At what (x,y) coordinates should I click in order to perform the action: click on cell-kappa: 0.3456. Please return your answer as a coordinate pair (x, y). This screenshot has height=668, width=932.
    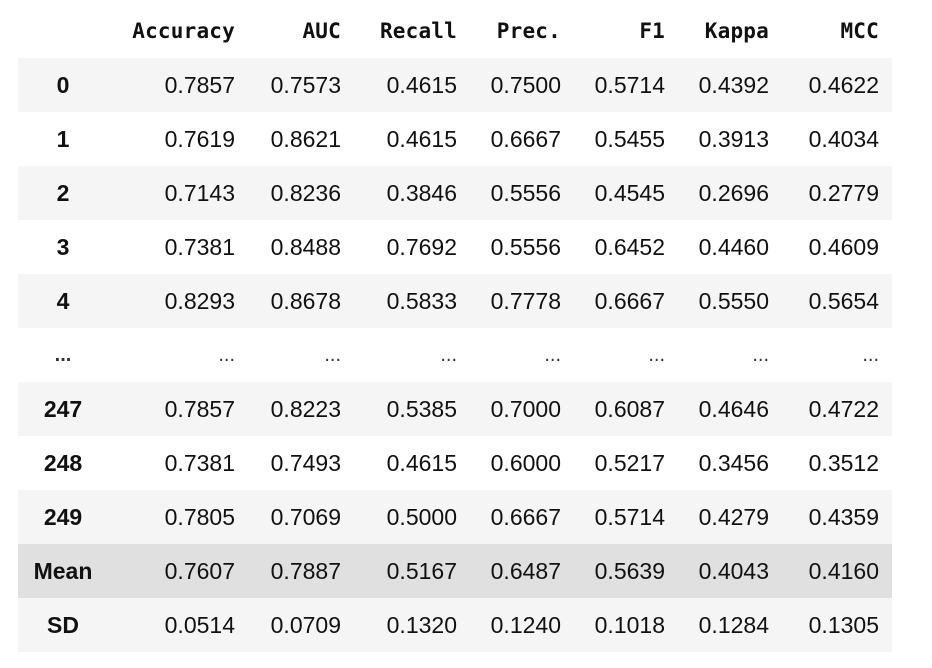
    Looking at the image, I should click on (733, 462).